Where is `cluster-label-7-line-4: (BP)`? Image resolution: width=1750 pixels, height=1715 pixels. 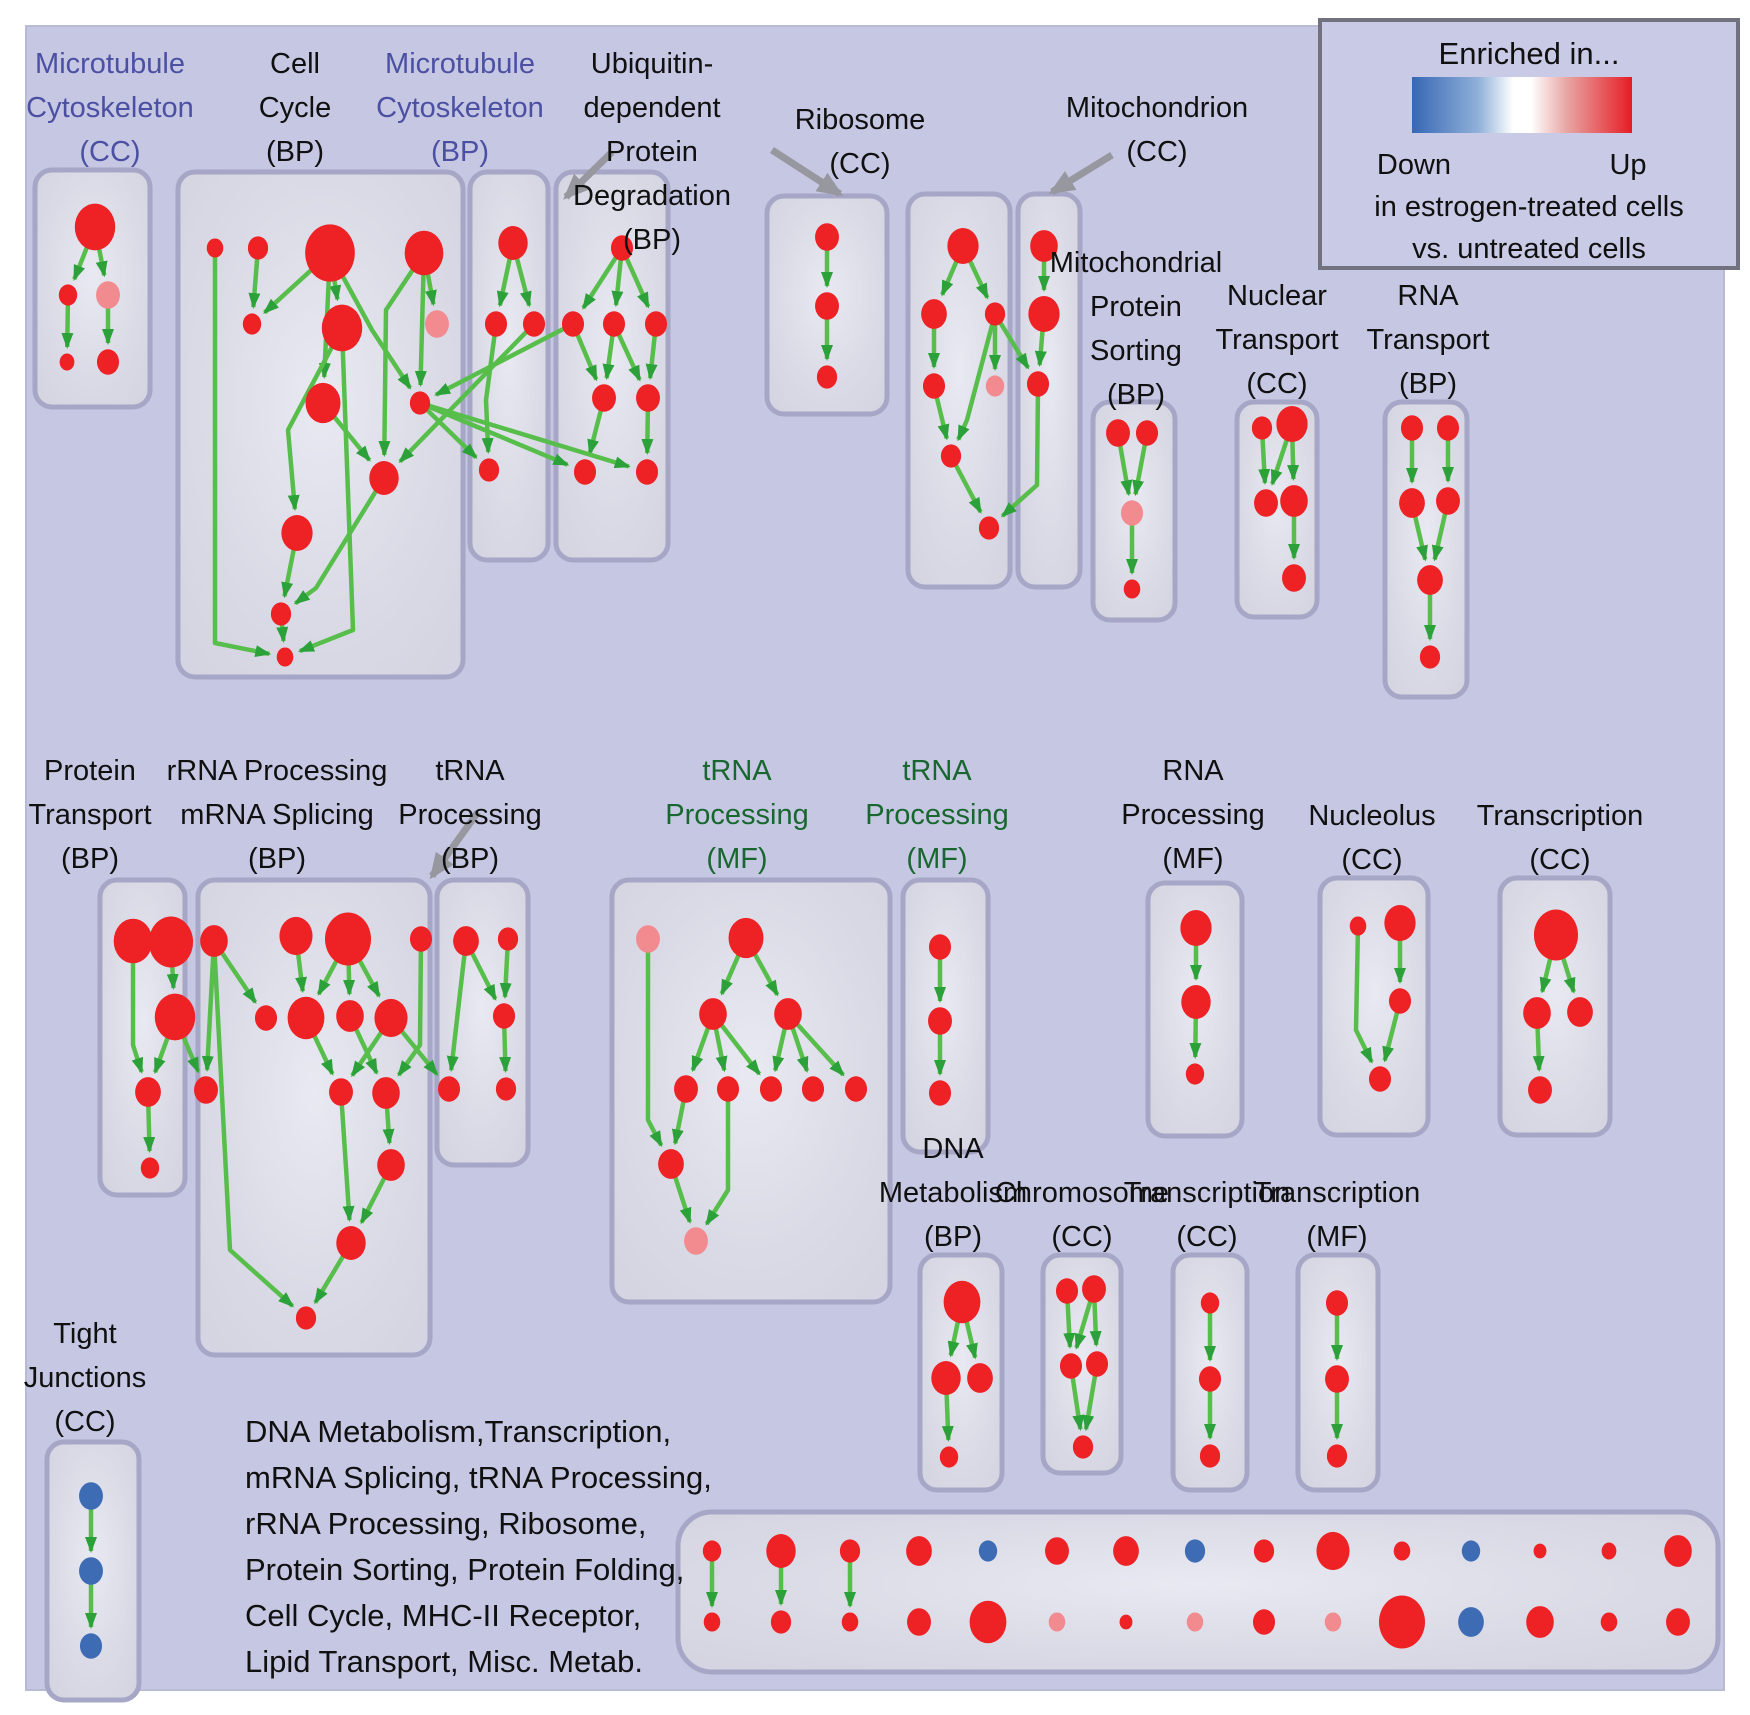
cluster-label-7-line-4: (BP) is located at coordinates (1136, 395).